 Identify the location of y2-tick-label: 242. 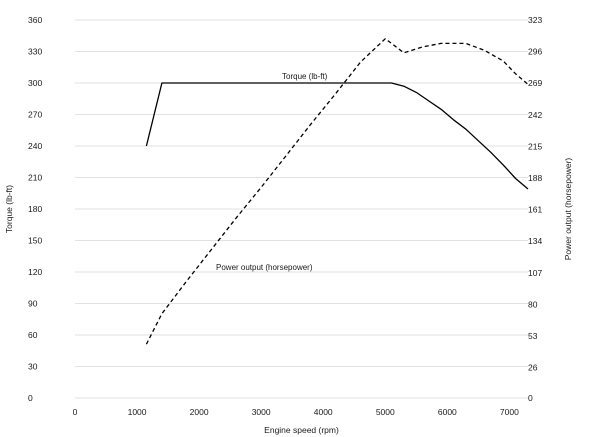
(535, 115).